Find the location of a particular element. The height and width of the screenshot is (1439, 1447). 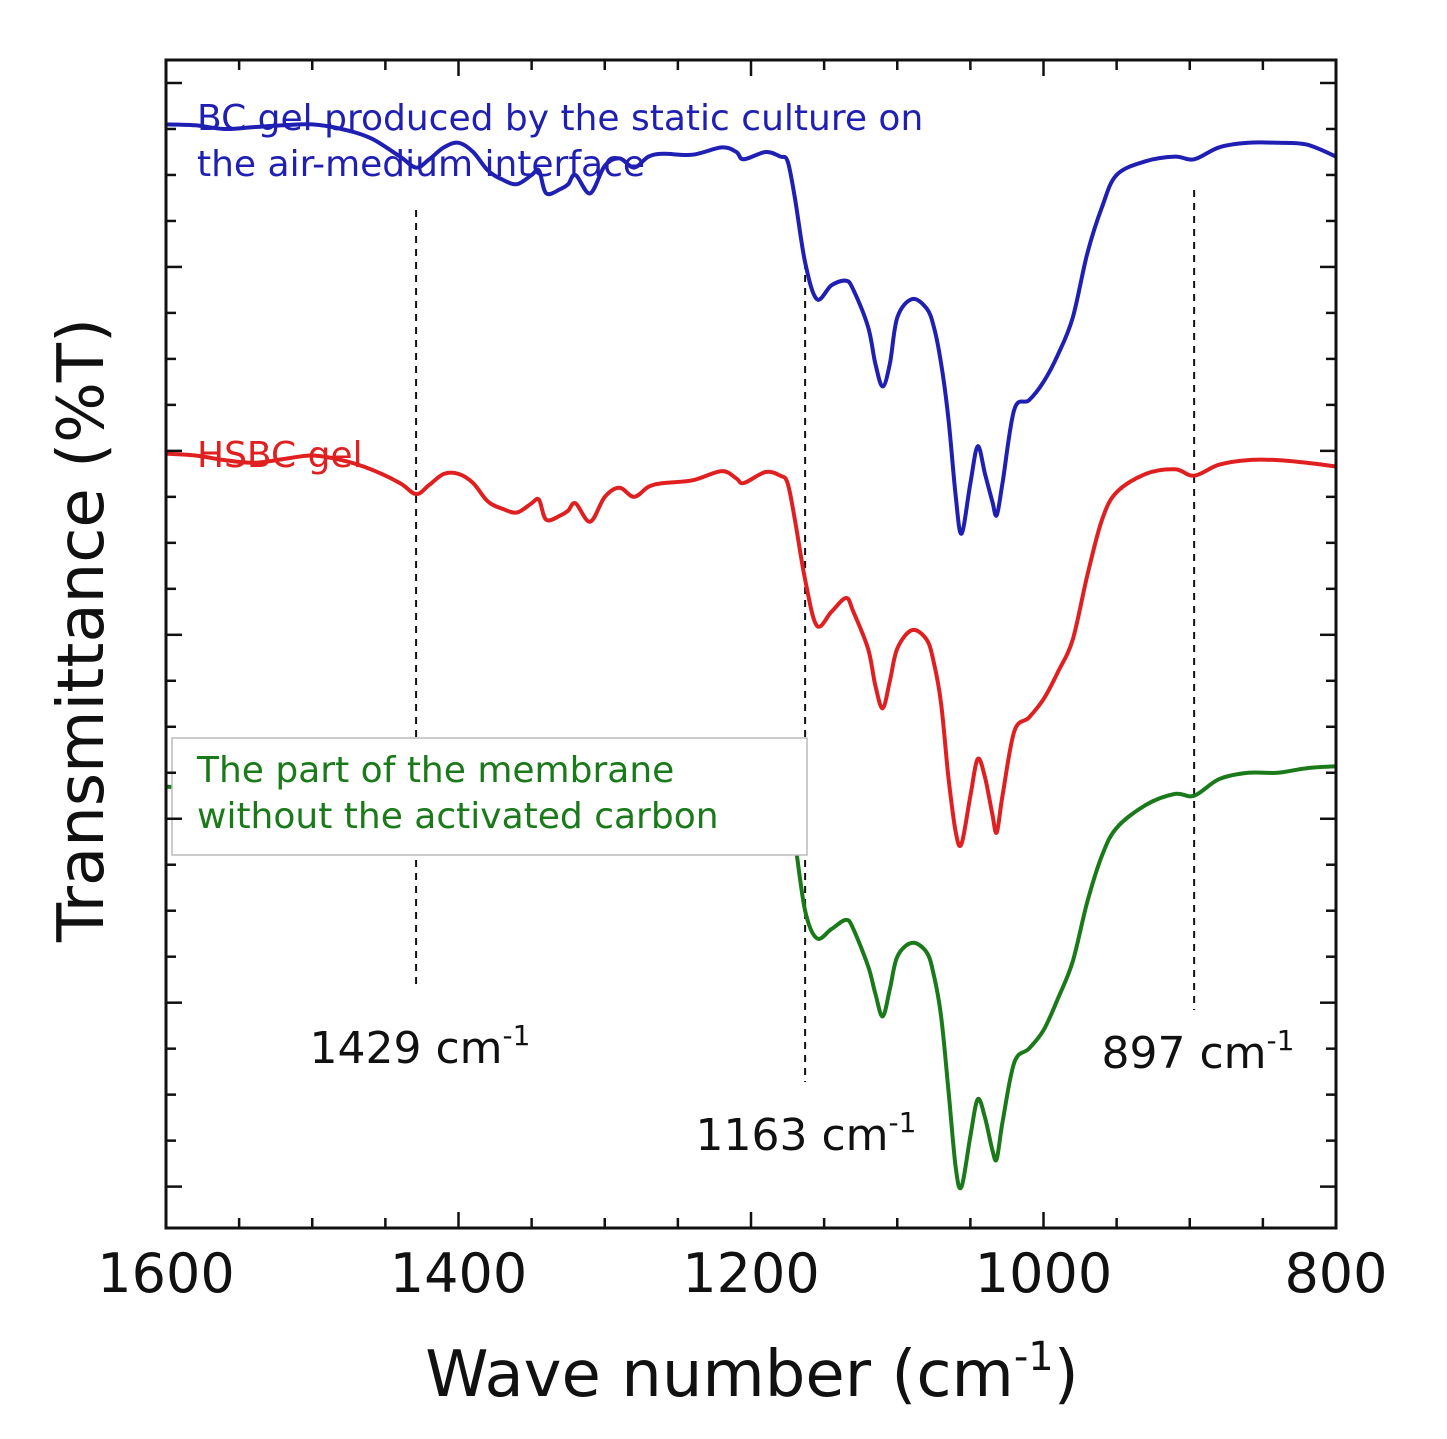

x-tick-label-1400: 1400 is located at coordinates (458, 1273).